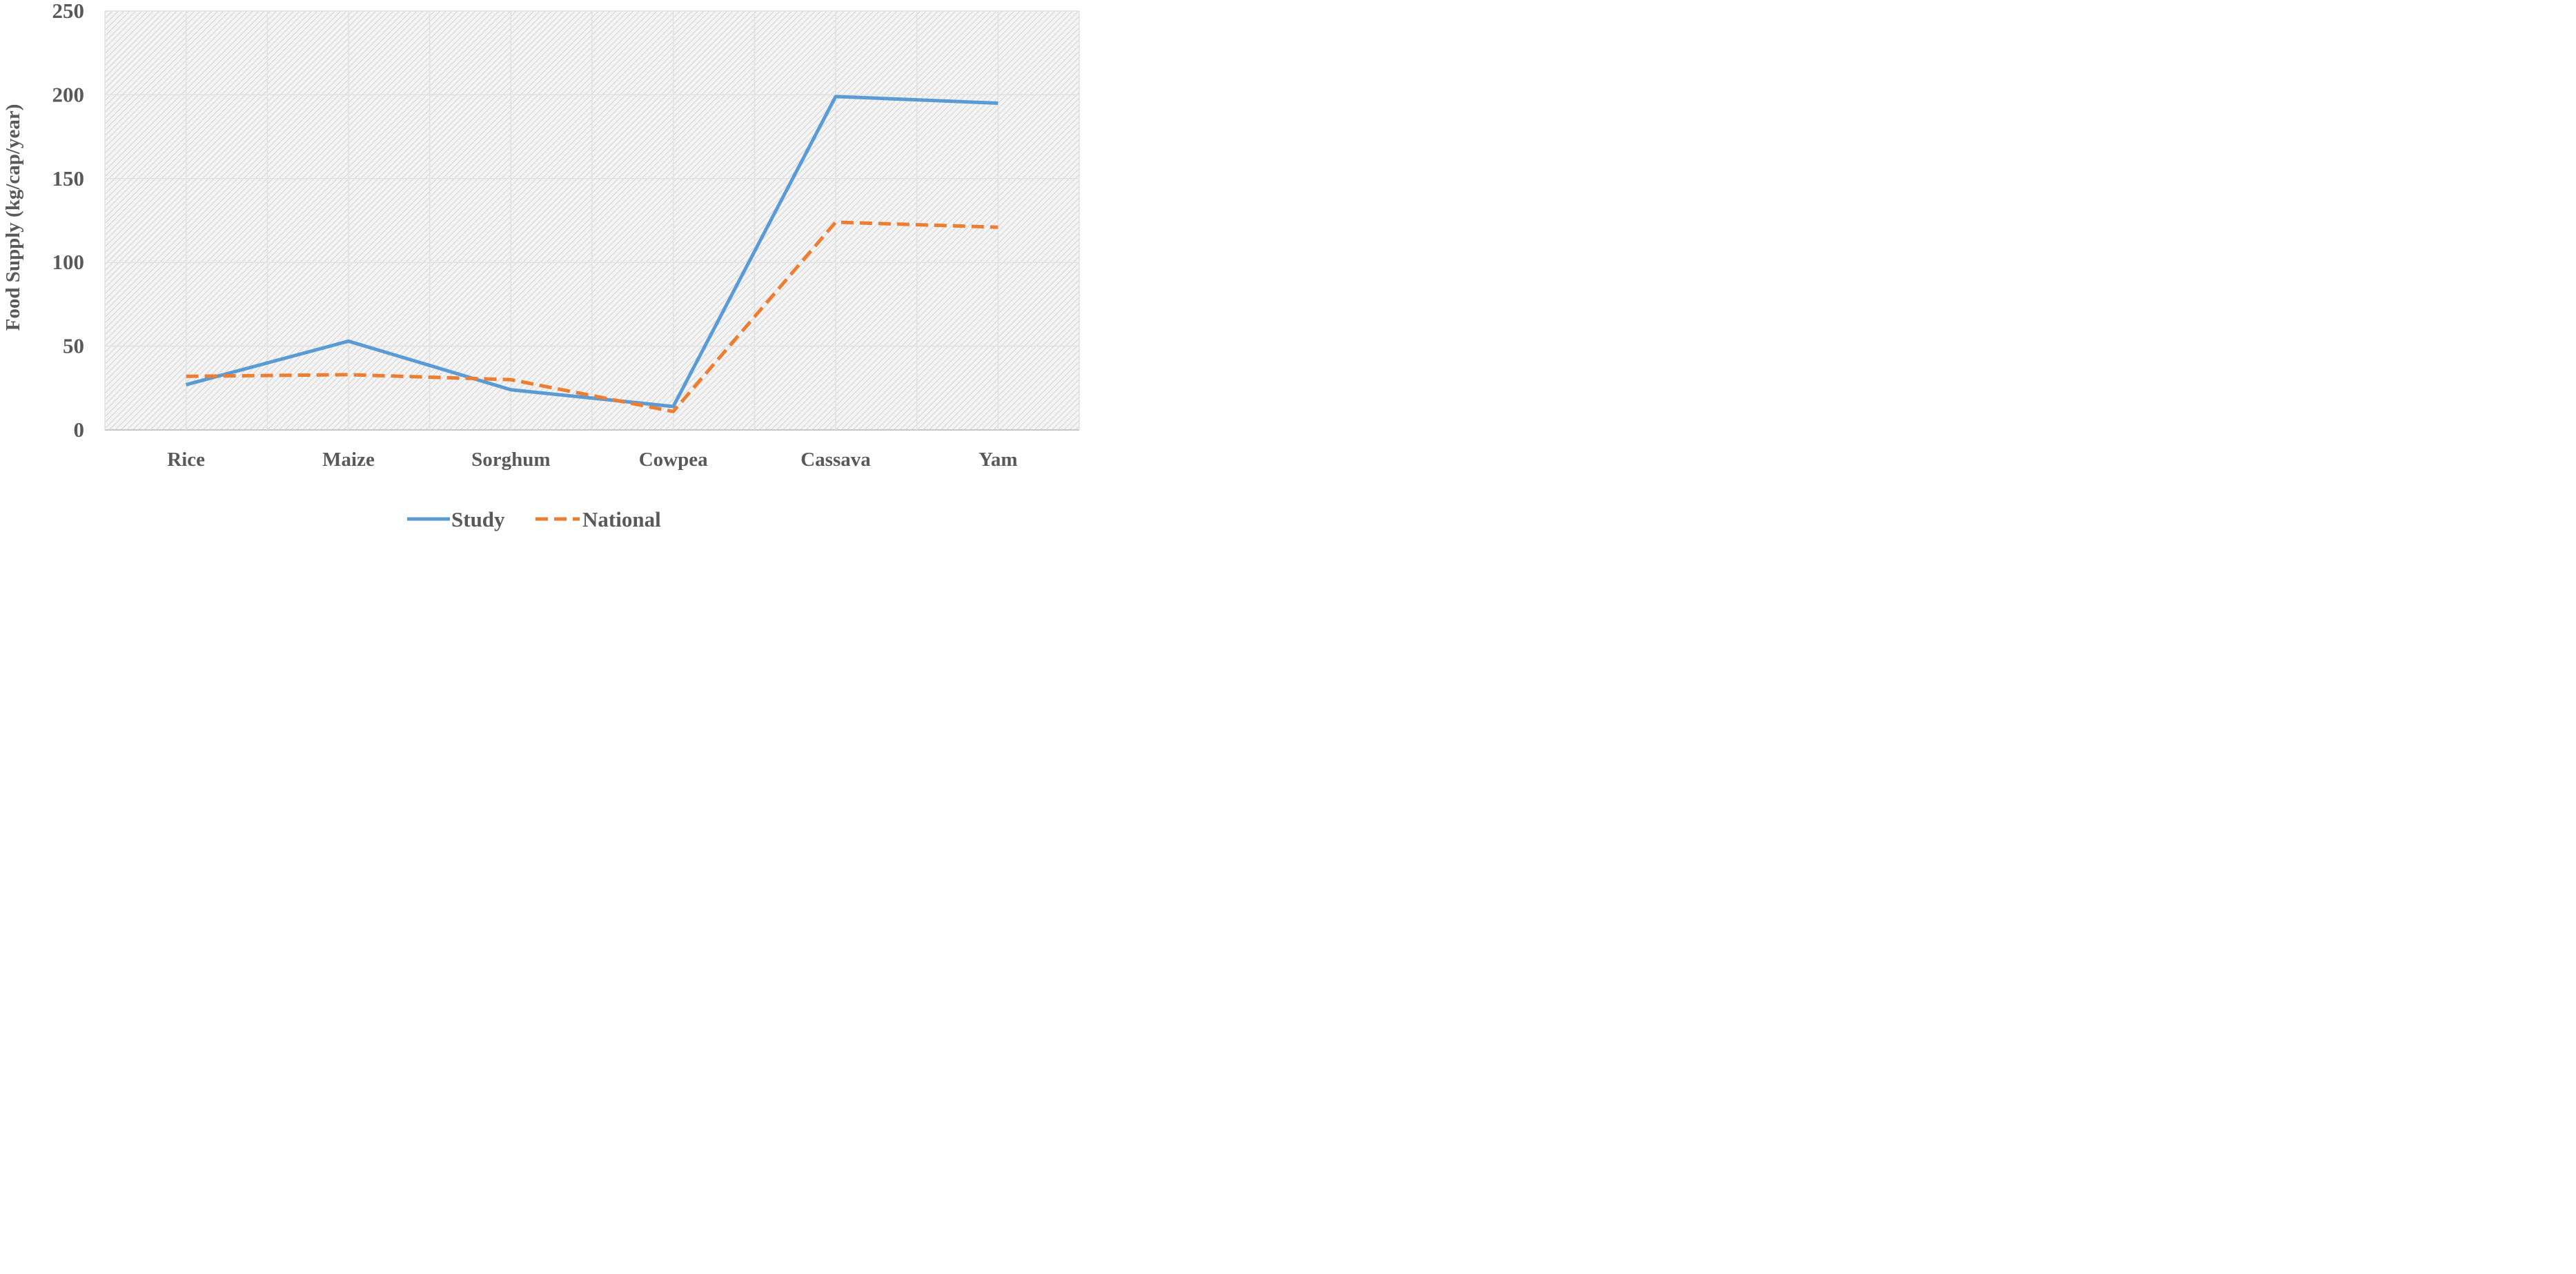  What do you see at coordinates (534, 519) in the screenshot?
I see `legend: Study National` at bounding box center [534, 519].